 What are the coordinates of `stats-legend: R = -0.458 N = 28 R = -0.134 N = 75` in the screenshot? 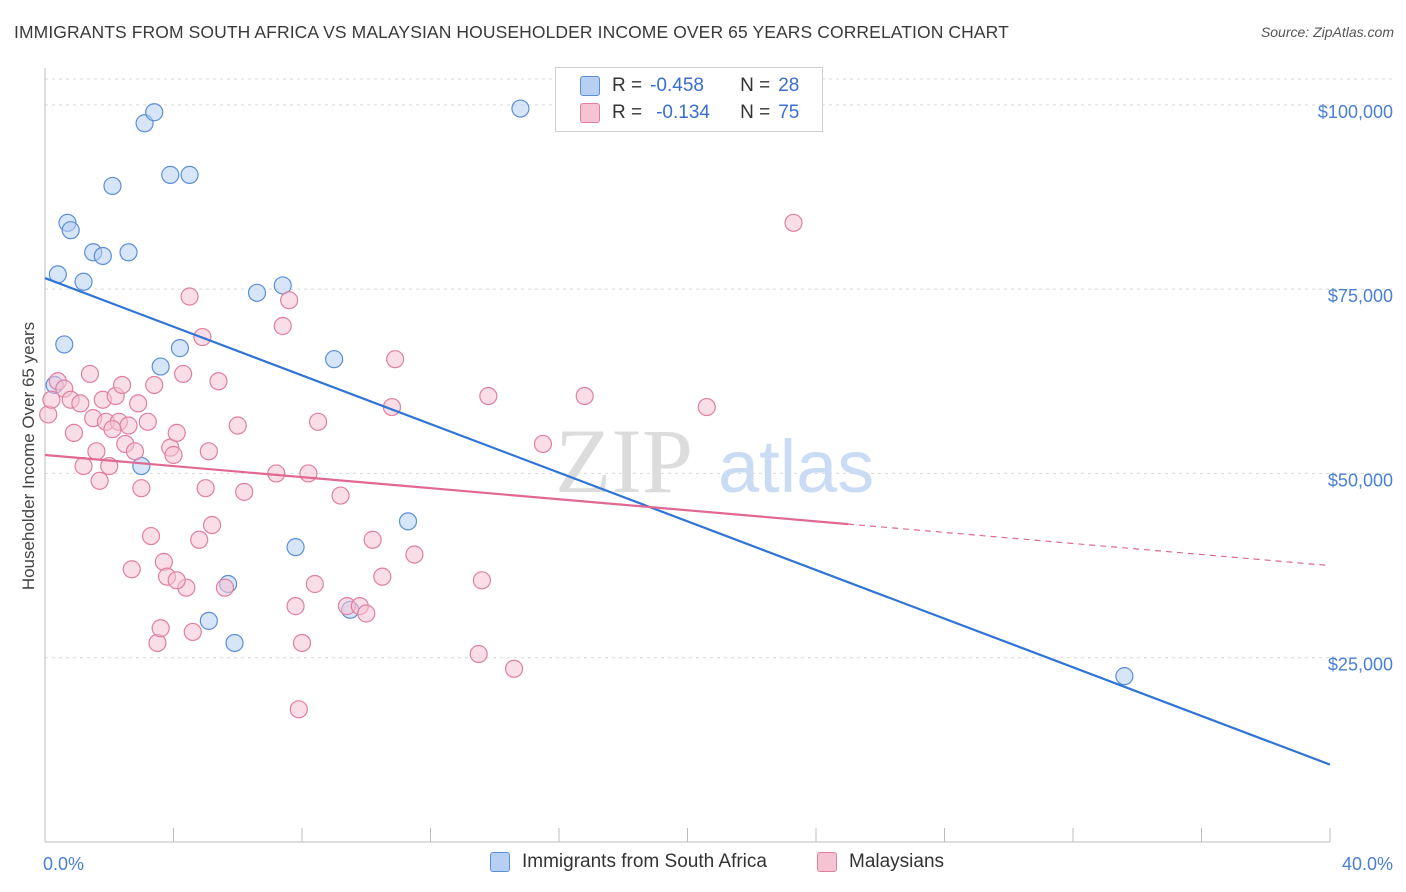 It's located at (689, 99).